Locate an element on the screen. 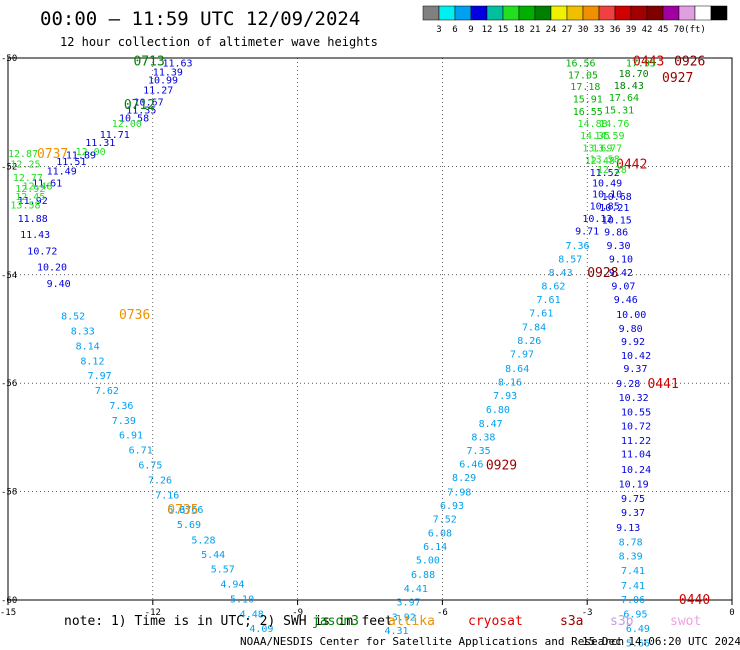 The height and width of the screenshot is (650, 740). wave-height-value: 10.49 is located at coordinates (607, 184).